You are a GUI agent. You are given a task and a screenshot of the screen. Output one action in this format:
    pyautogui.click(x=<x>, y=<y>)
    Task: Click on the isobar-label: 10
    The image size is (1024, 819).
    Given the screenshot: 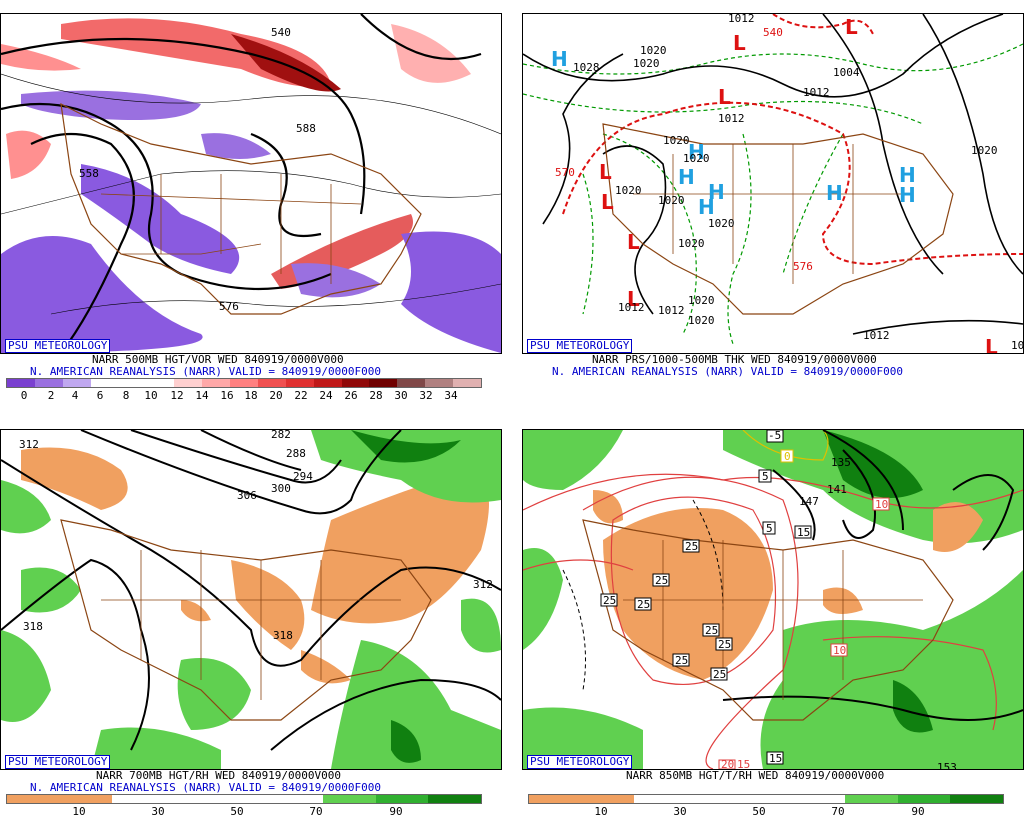 What is the action you would take?
    pyautogui.click(x=1017, y=345)
    